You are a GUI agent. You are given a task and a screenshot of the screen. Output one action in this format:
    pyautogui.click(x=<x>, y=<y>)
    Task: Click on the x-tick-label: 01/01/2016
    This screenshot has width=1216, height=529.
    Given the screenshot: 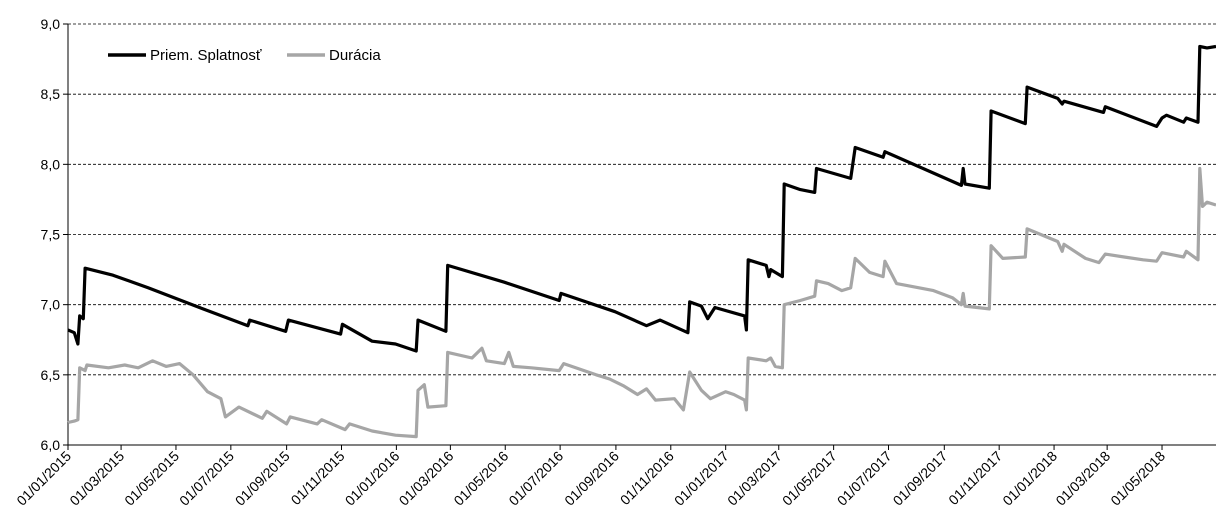 What is the action you would take?
    pyautogui.click(x=372, y=478)
    